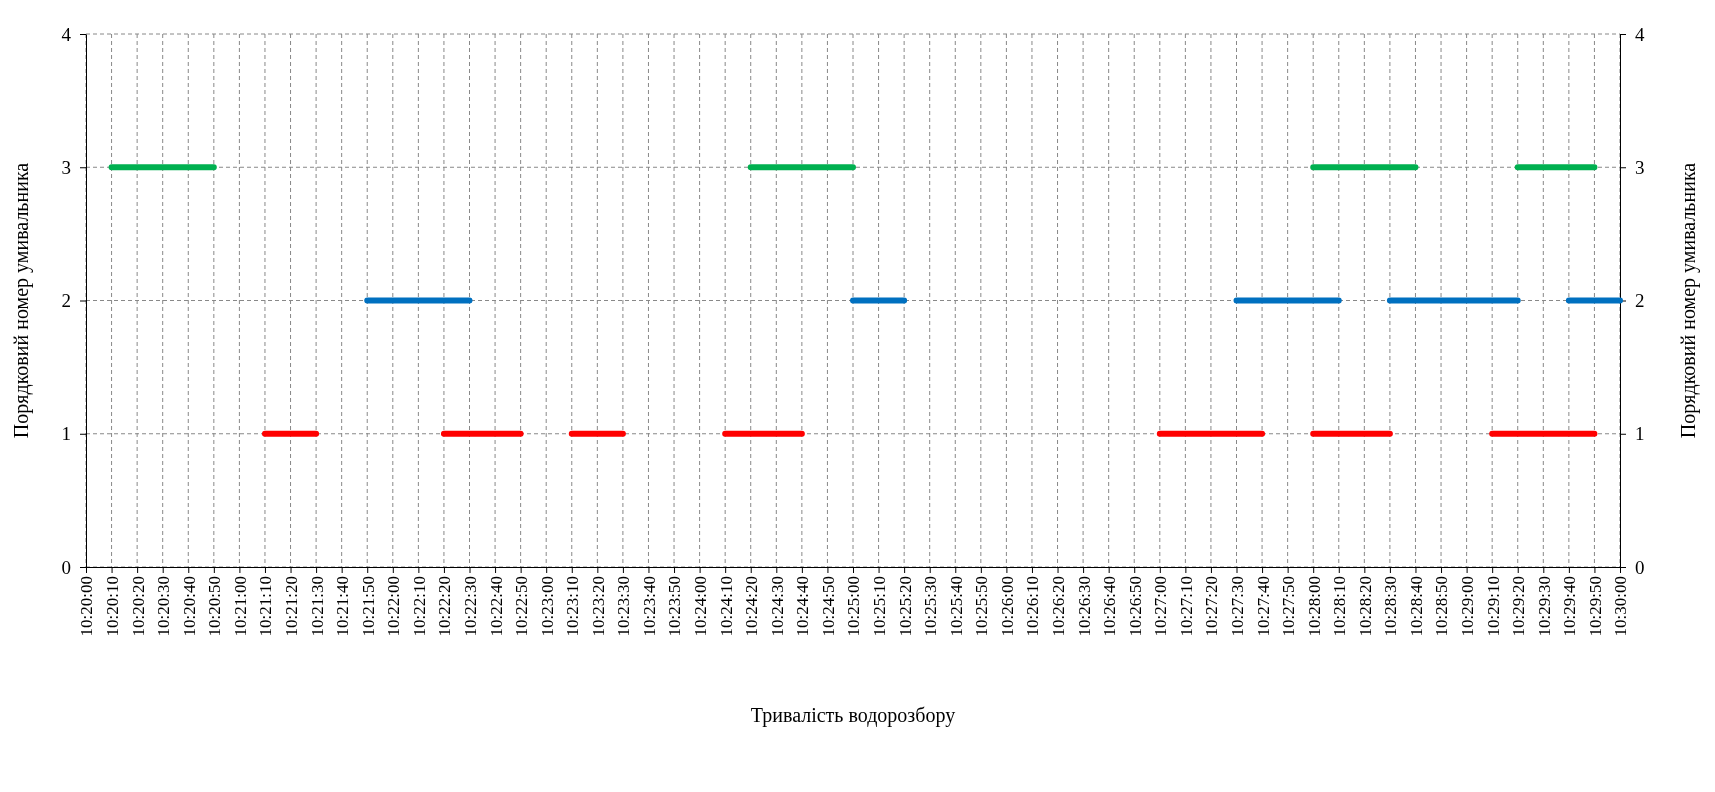 Image resolution: width=1715 pixels, height=792 pixels. What do you see at coordinates (1640, 567) in the screenshot?
I see `y2-tick-label: 0` at bounding box center [1640, 567].